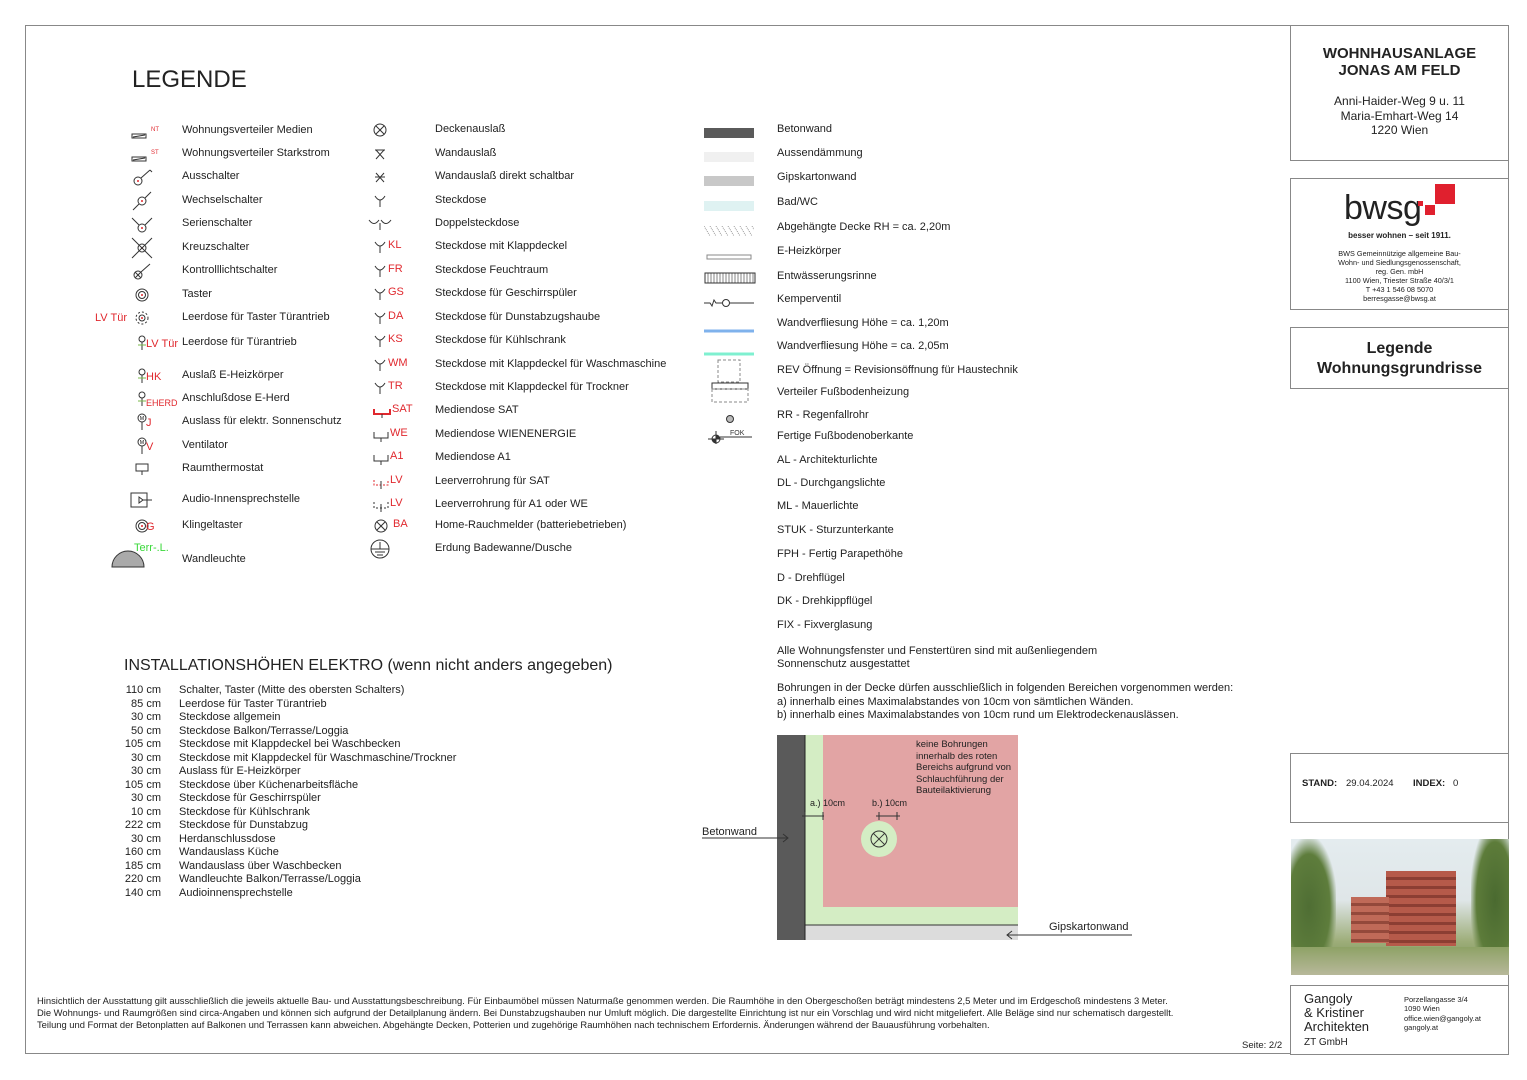 The height and width of the screenshot is (1080, 1527). I want to click on client-line: berresgasse@bwsg.at, so click(1399, 298).